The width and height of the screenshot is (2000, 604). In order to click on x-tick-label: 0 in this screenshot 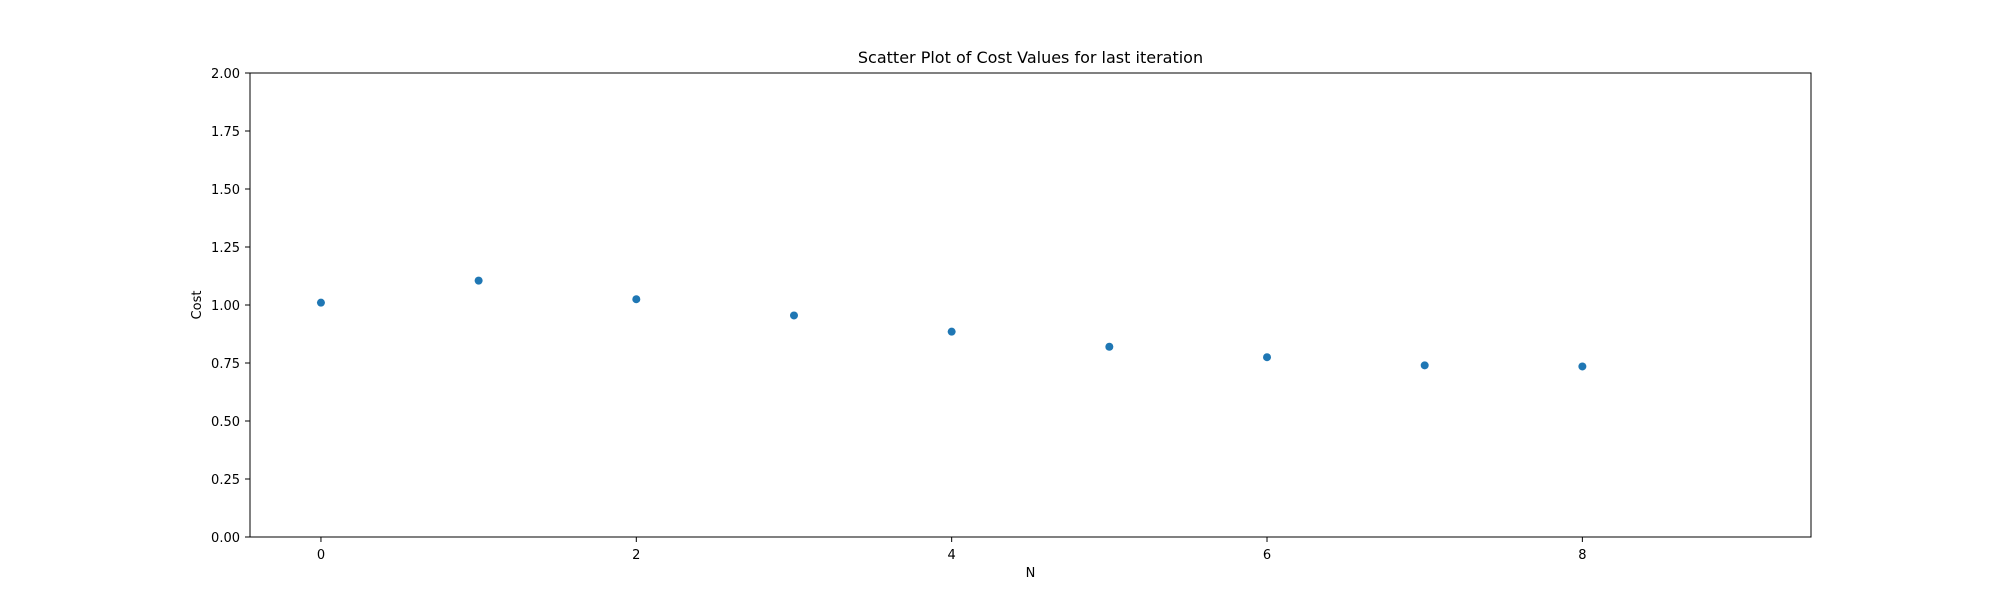, I will do `click(321, 555)`.